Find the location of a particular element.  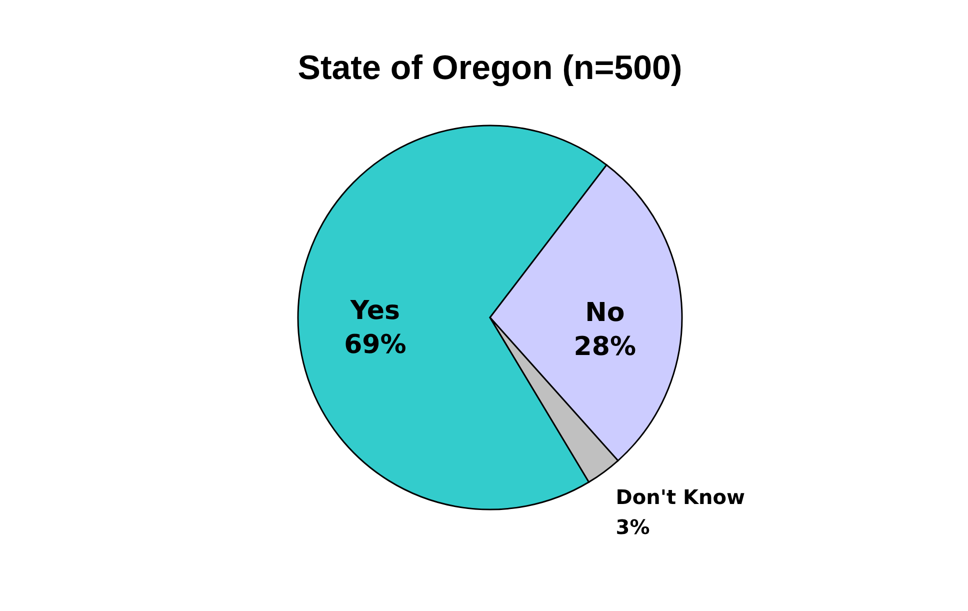

data-label: 3% is located at coordinates (633, 527).